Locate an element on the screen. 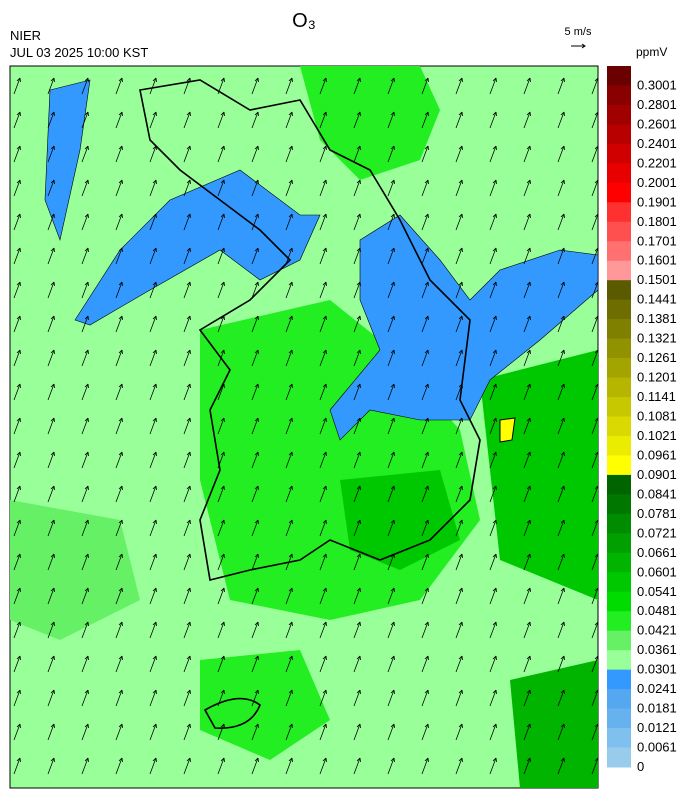 The image size is (692, 803). colorbar-label: 0.0961 is located at coordinates (657, 454).